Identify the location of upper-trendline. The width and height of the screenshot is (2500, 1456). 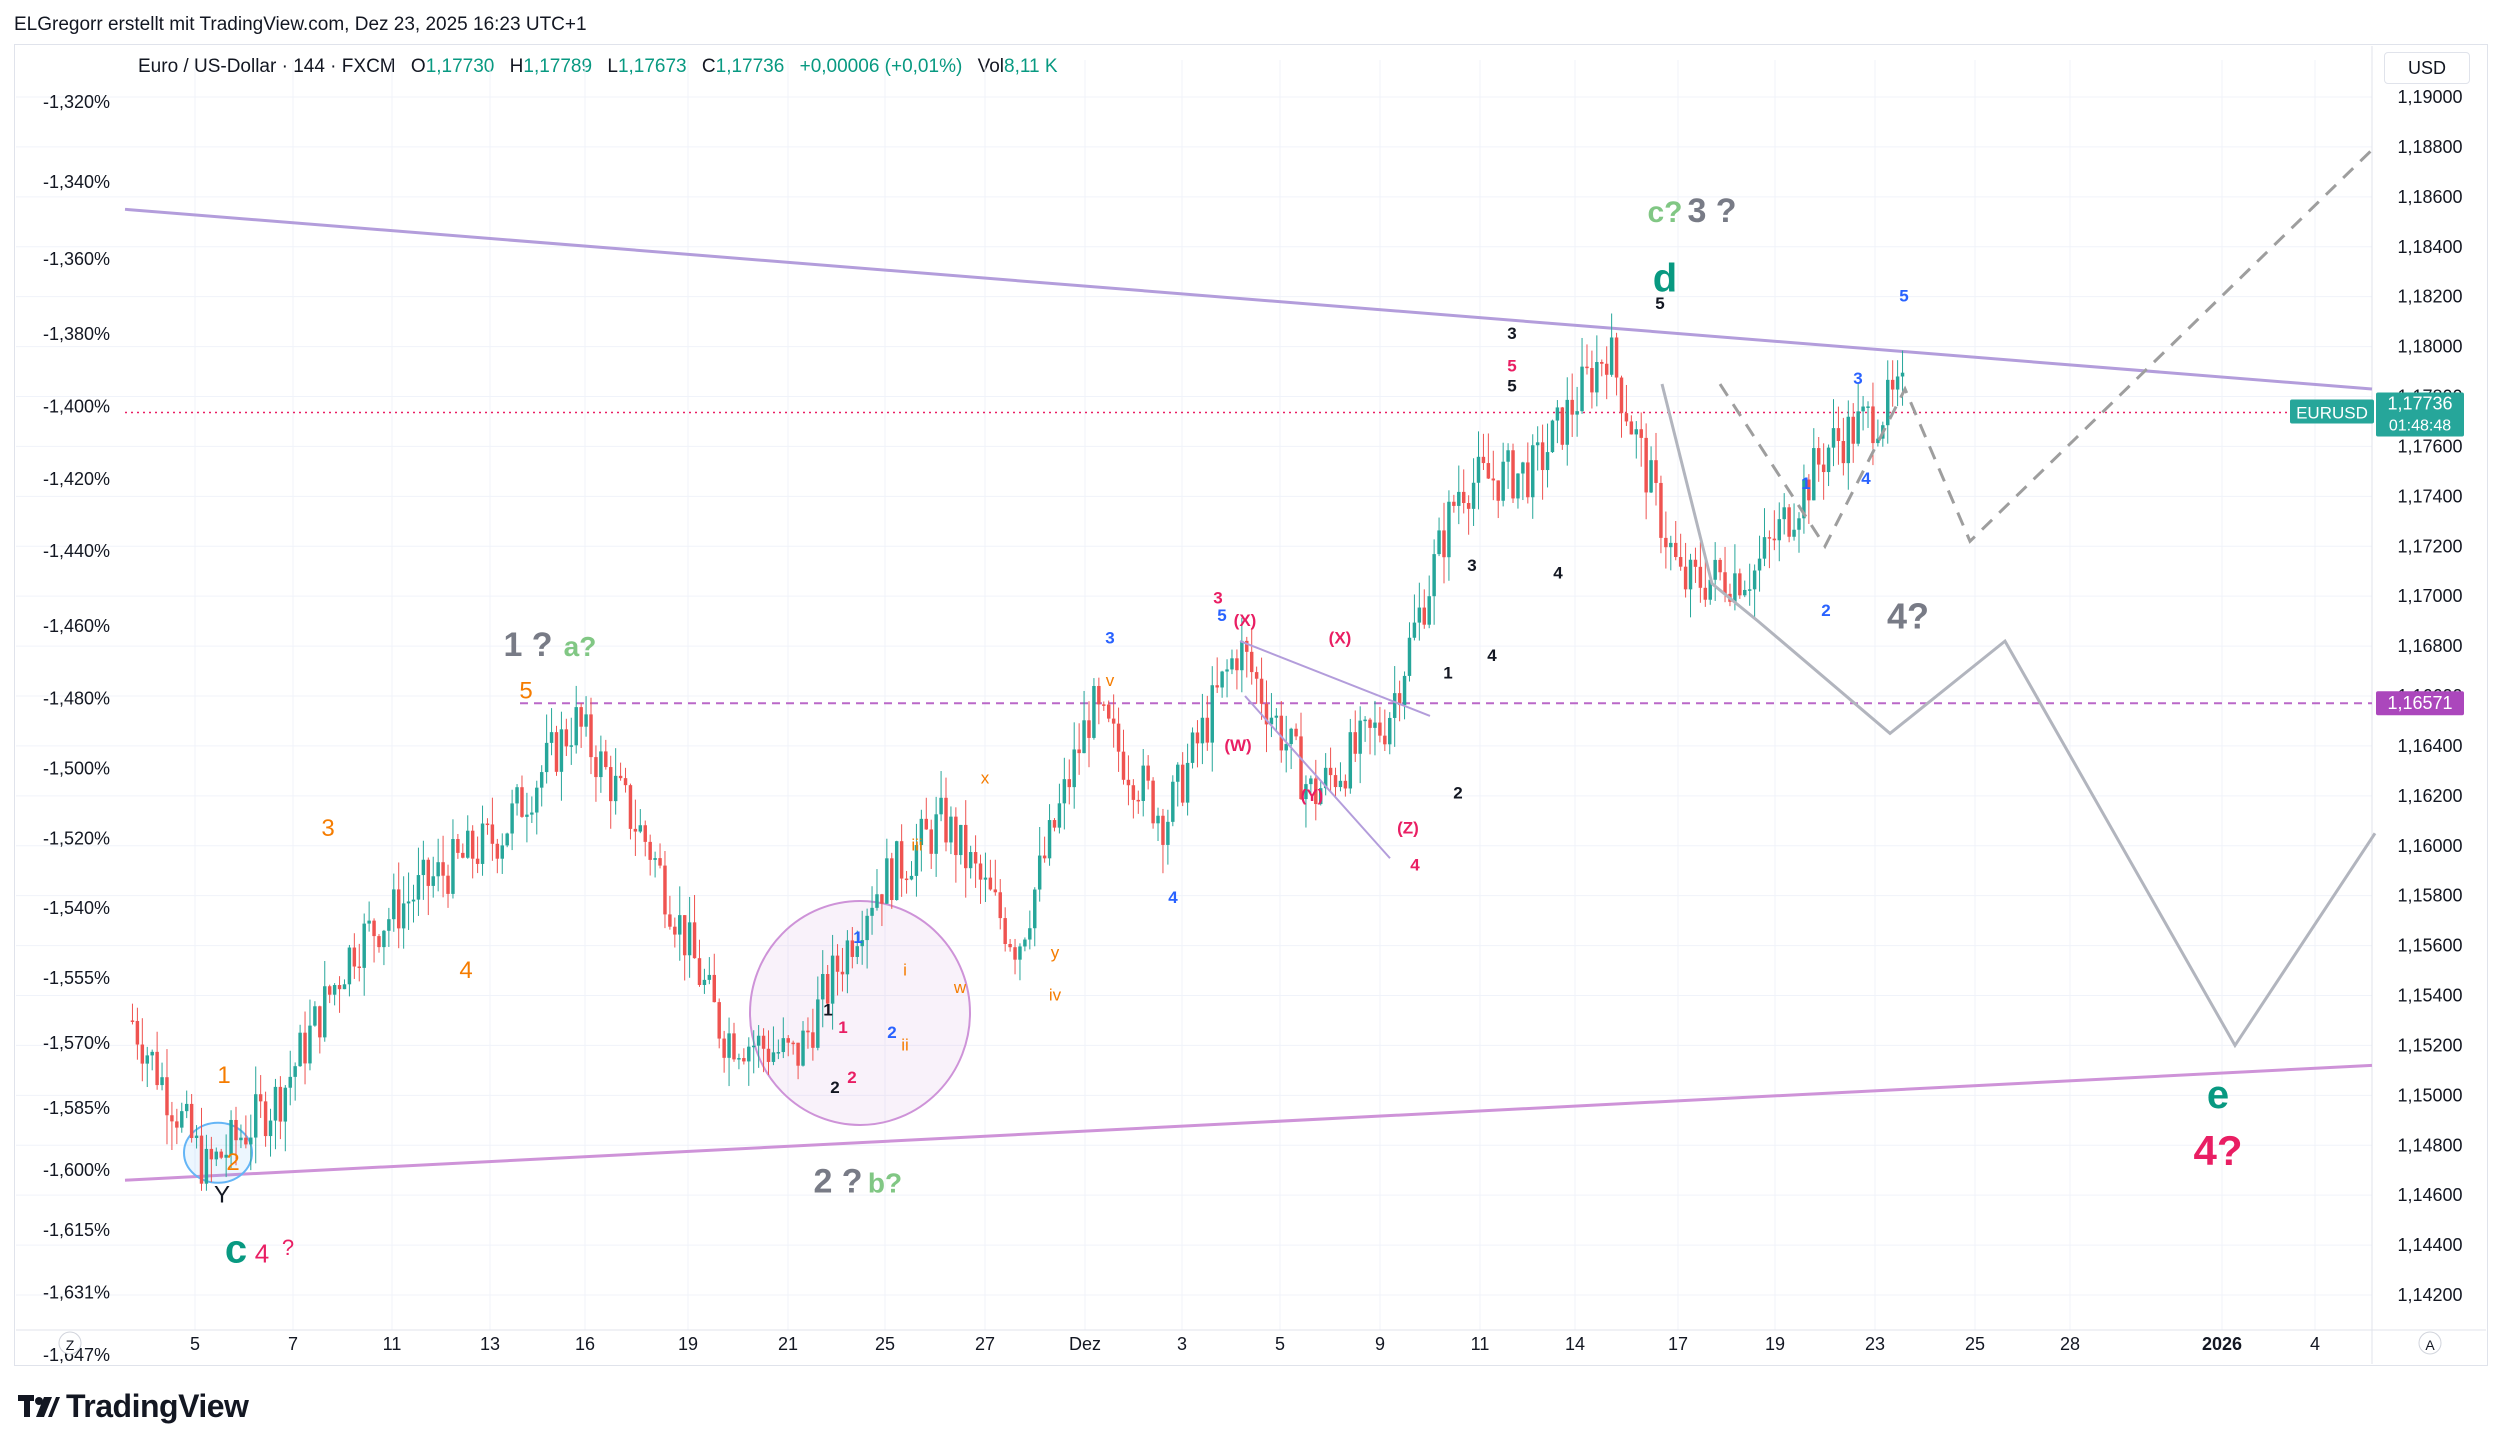
(1248, 299).